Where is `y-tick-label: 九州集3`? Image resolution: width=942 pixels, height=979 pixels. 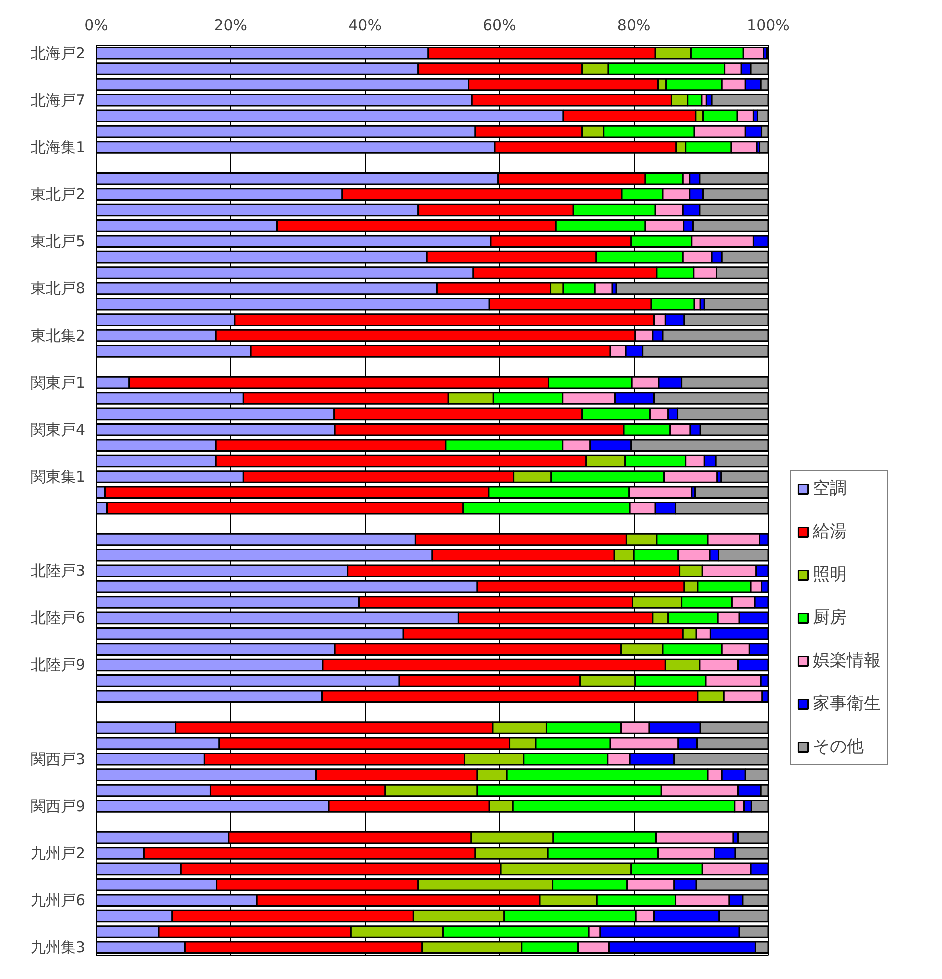
y-tick-label: 九州集3 is located at coordinates (58, 947).